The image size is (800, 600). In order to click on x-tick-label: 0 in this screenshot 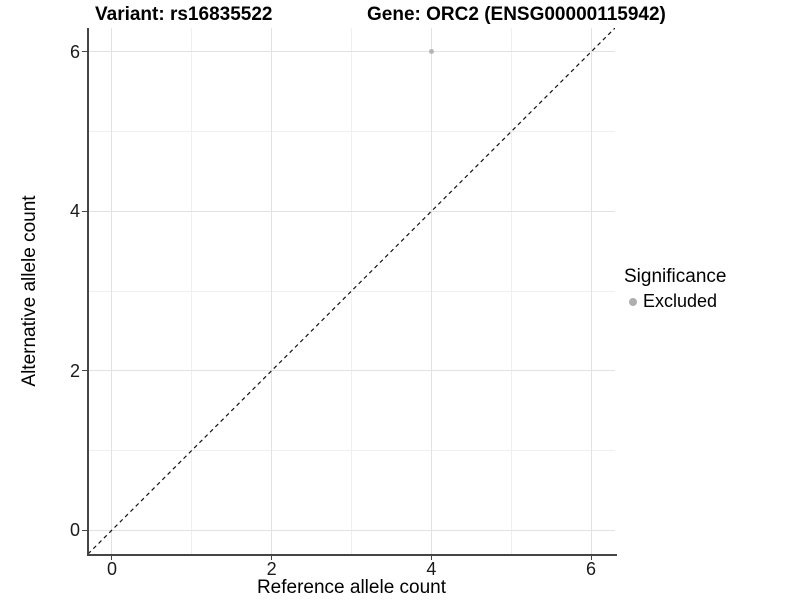, I will do `click(111, 569)`.